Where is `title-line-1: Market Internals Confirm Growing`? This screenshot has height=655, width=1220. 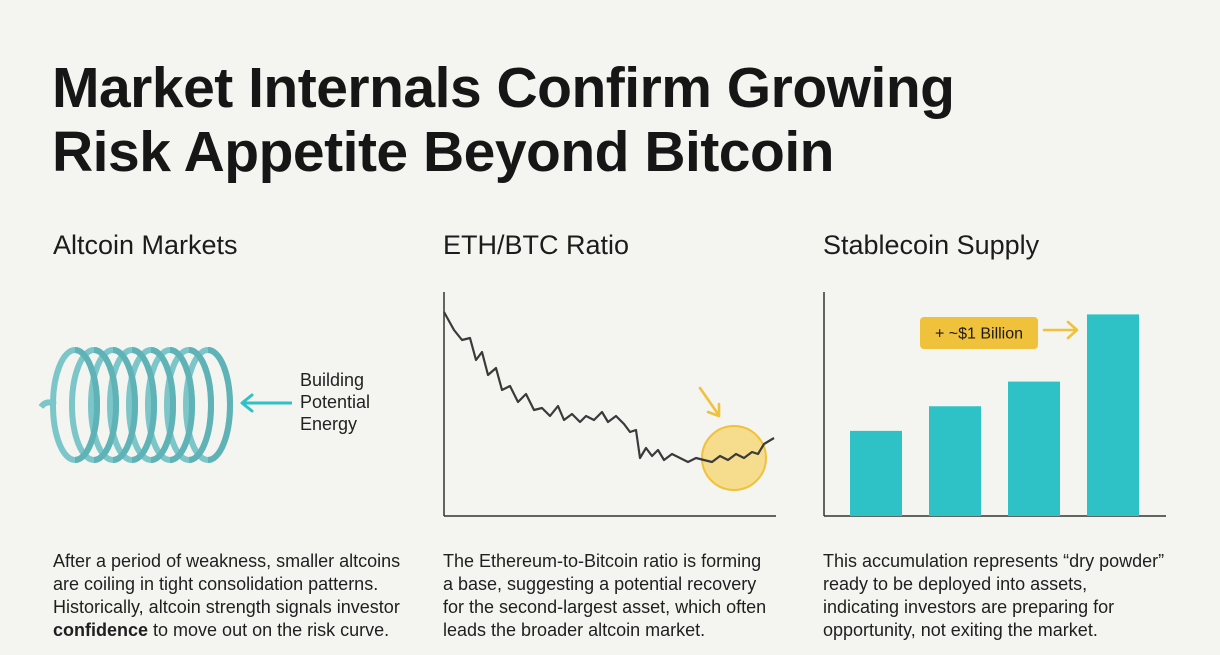 title-line-1: Market Internals Confirm Growing is located at coordinates (503, 88).